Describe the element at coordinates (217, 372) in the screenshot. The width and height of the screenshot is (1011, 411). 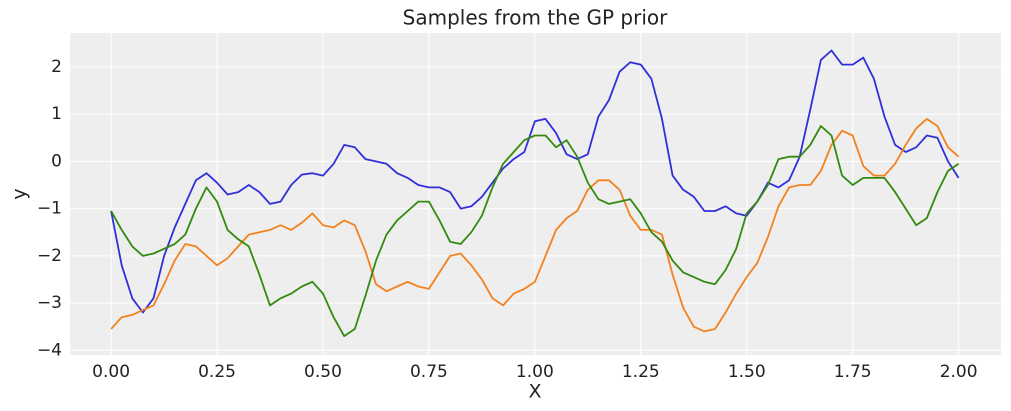
I see `x-tick-label: 0.25` at that location.